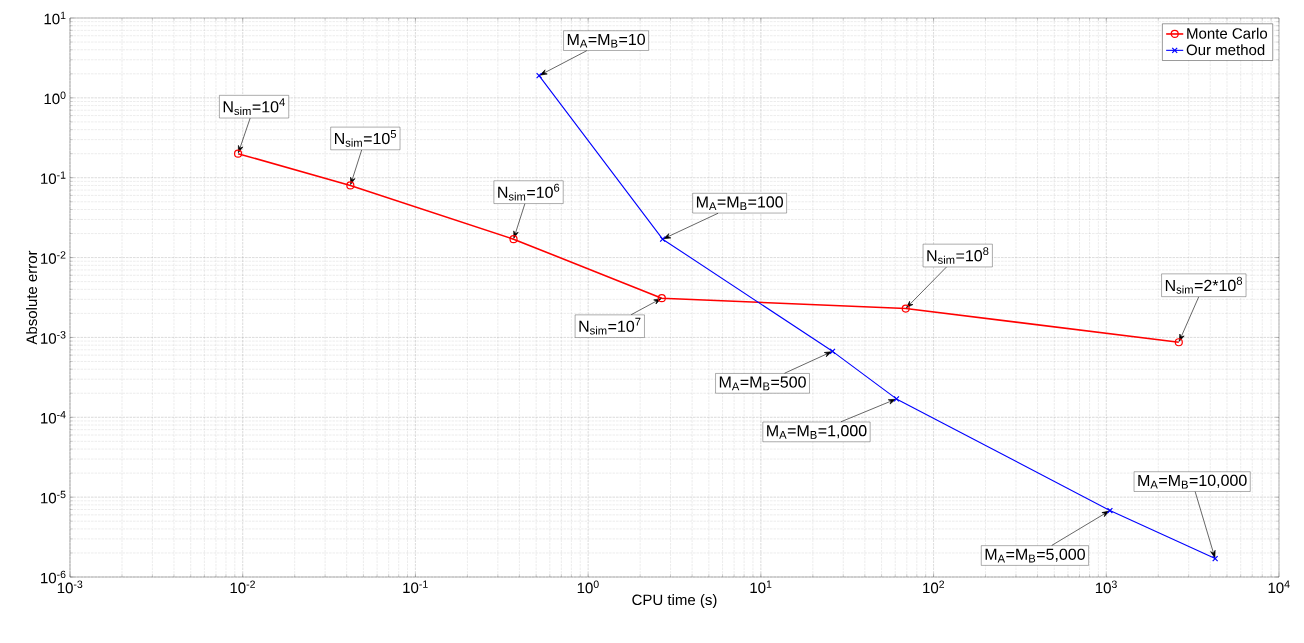 This screenshot has width=1304, height=643. I want to click on x-axis-title: CPU time (s), so click(674, 601).